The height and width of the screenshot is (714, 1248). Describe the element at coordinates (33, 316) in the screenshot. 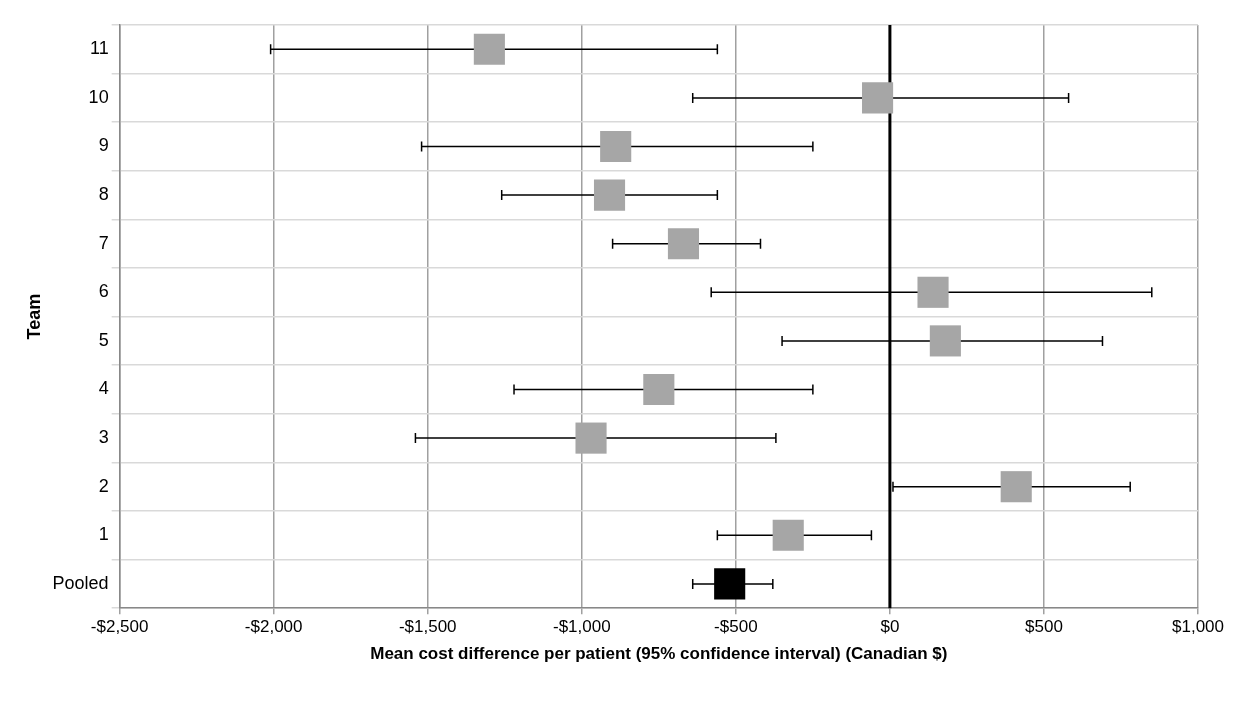

I see `y-axis-title: Team` at that location.